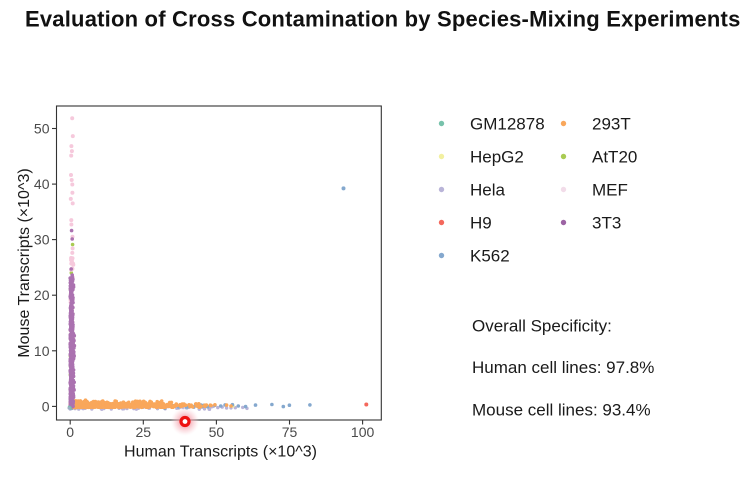 The width and height of the screenshot is (752, 485). Describe the element at coordinates (563, 367) in the screenshot. I see `svg-text: Human cell lines: 97.8%` at that location.